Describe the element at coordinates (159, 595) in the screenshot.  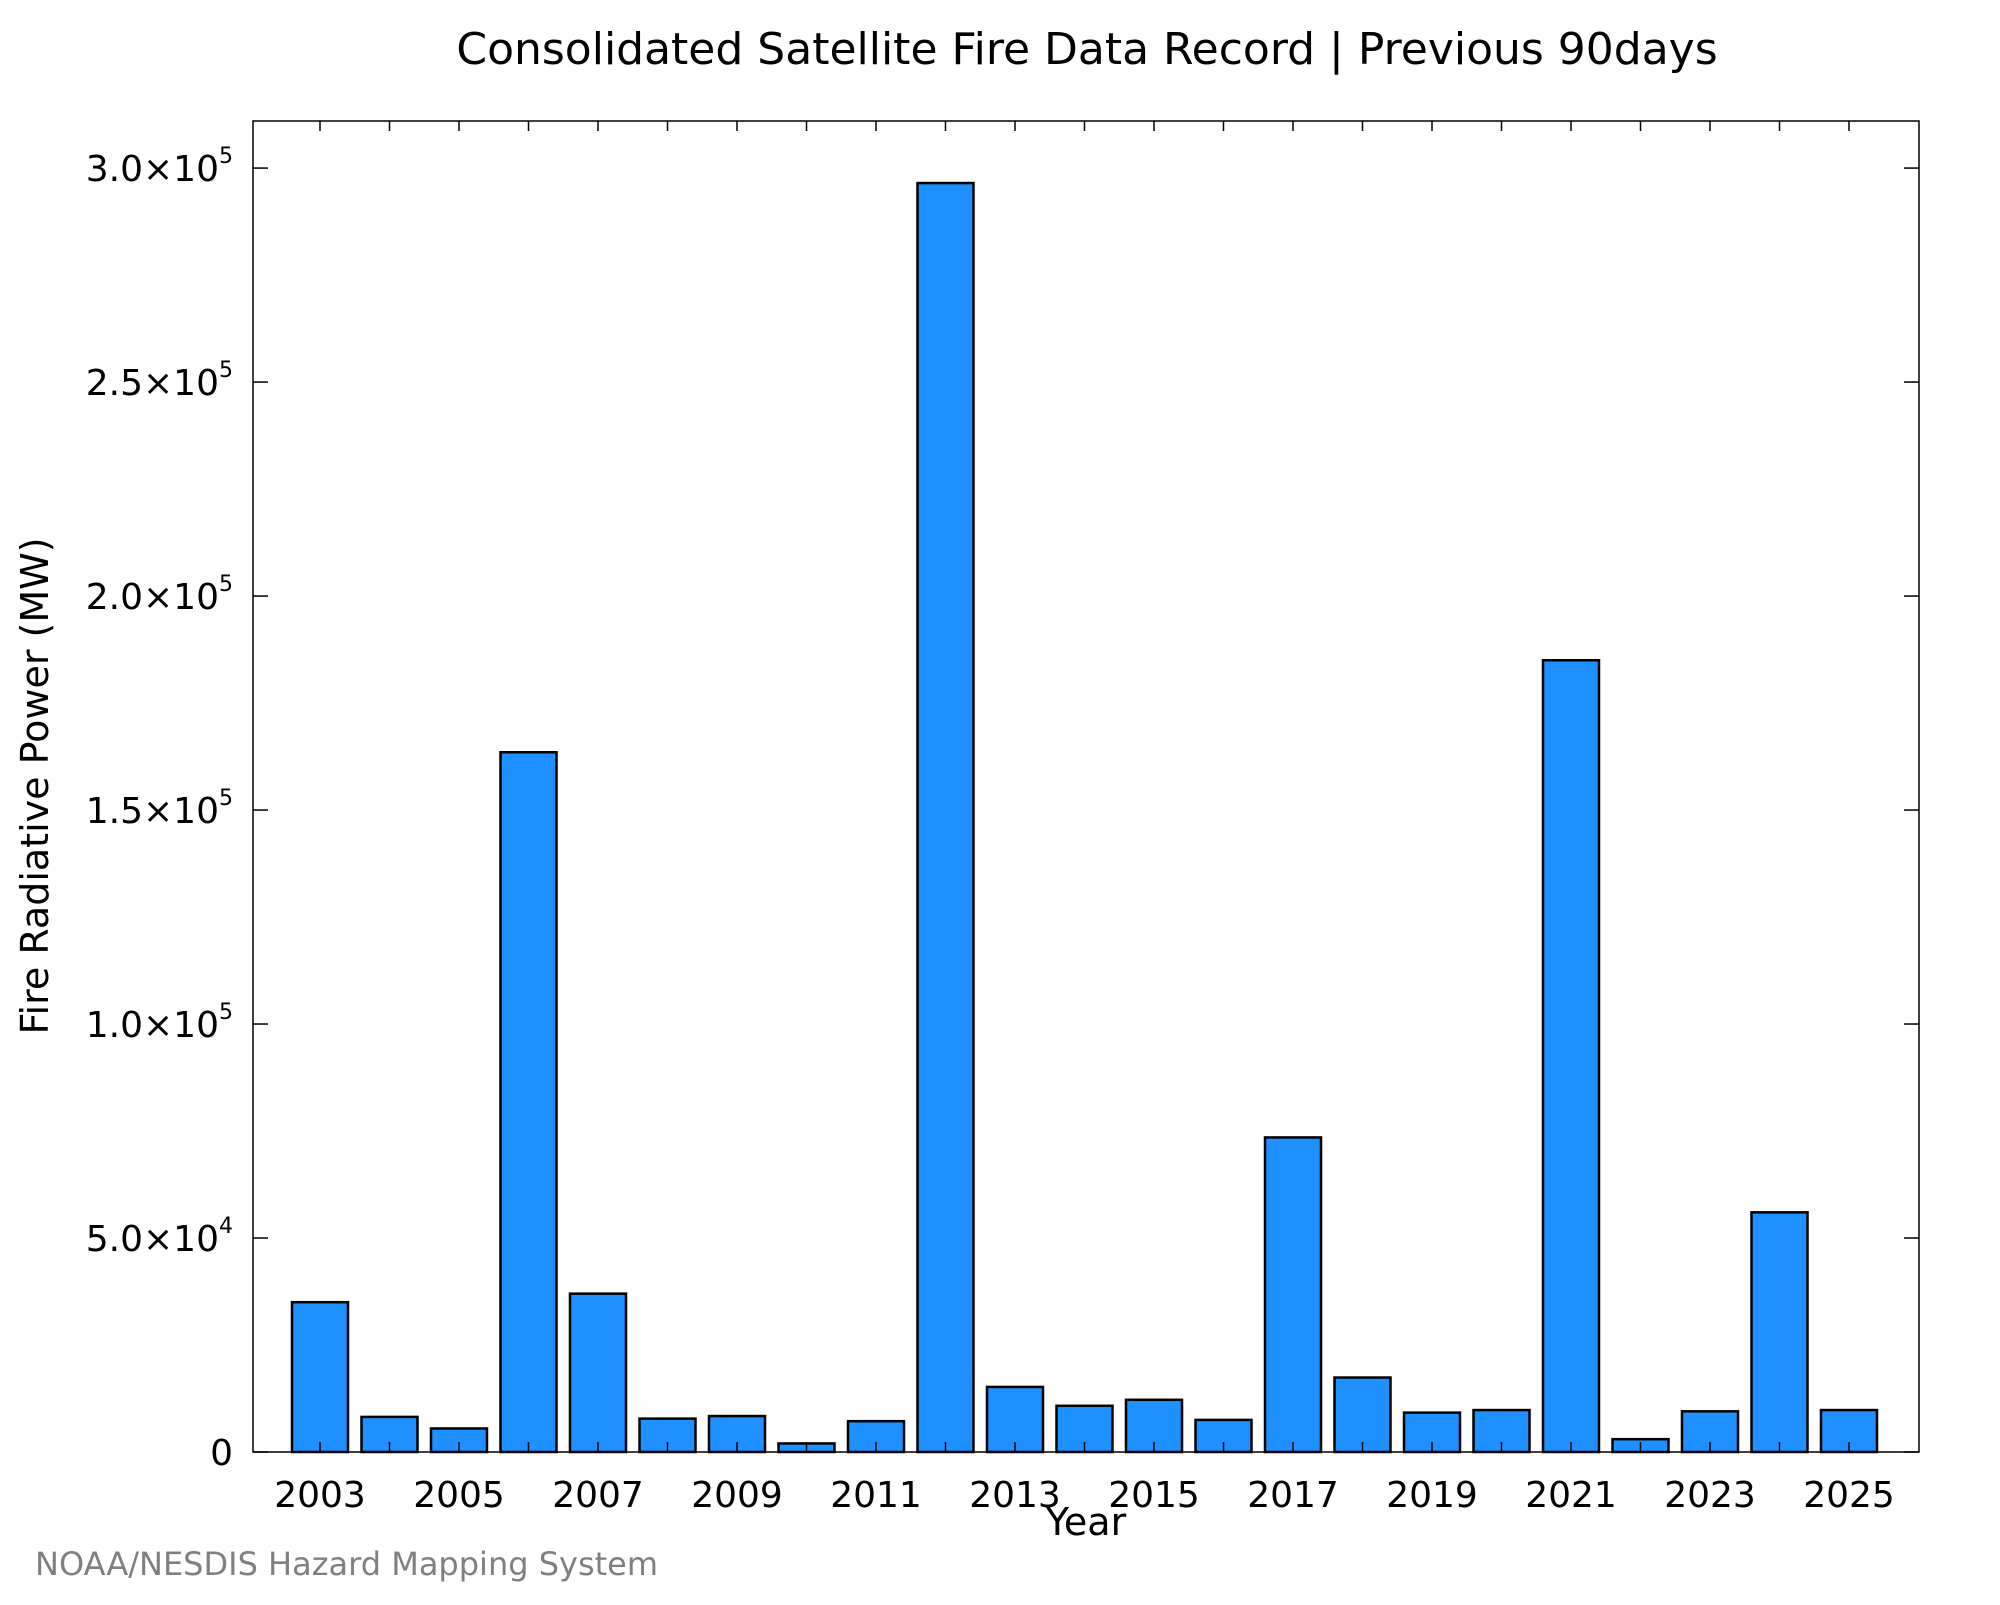
I see `y-tick-label-200000: 2.0×10⁵` at that location.